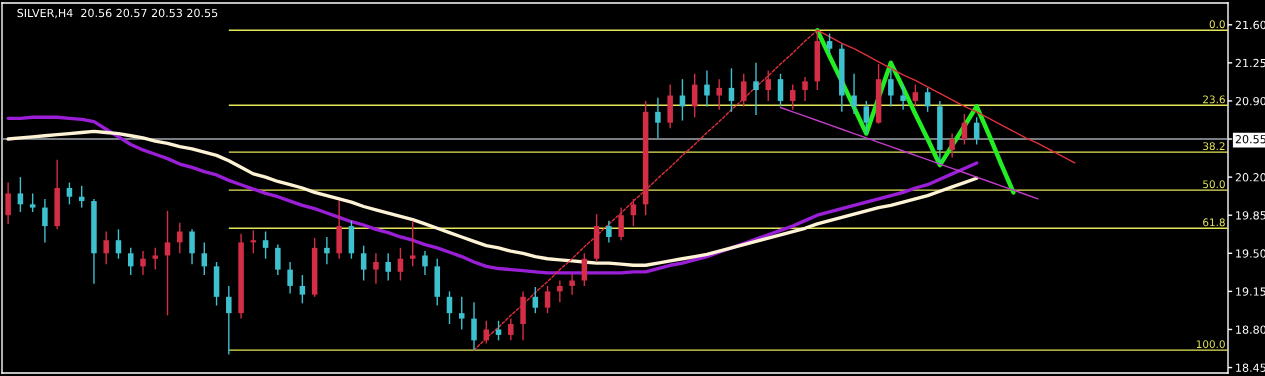 This screenshot has height=376, width=1265. What do you see at coordinates (1214, 222) in the screenshot?
I see `annotation: 61.8` at bounding box center [1214, 222].